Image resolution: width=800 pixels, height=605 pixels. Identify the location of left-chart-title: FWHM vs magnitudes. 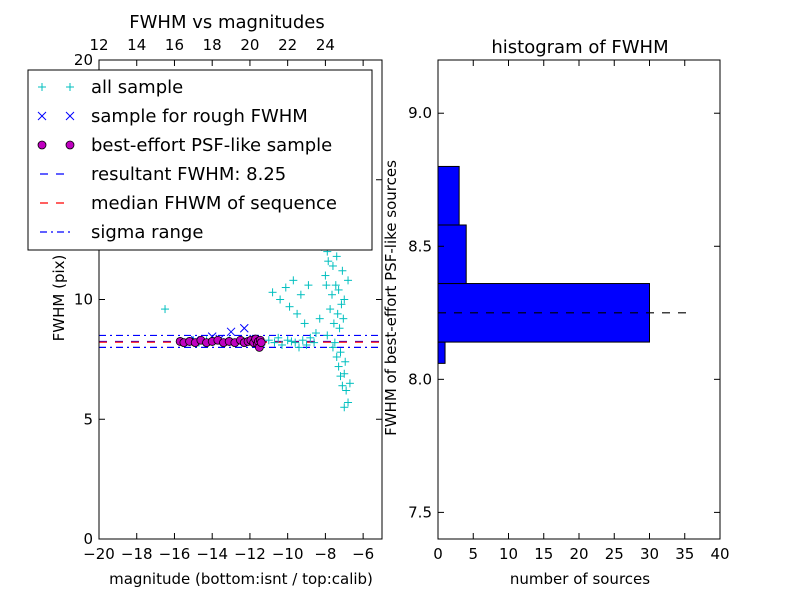
(226, 22).